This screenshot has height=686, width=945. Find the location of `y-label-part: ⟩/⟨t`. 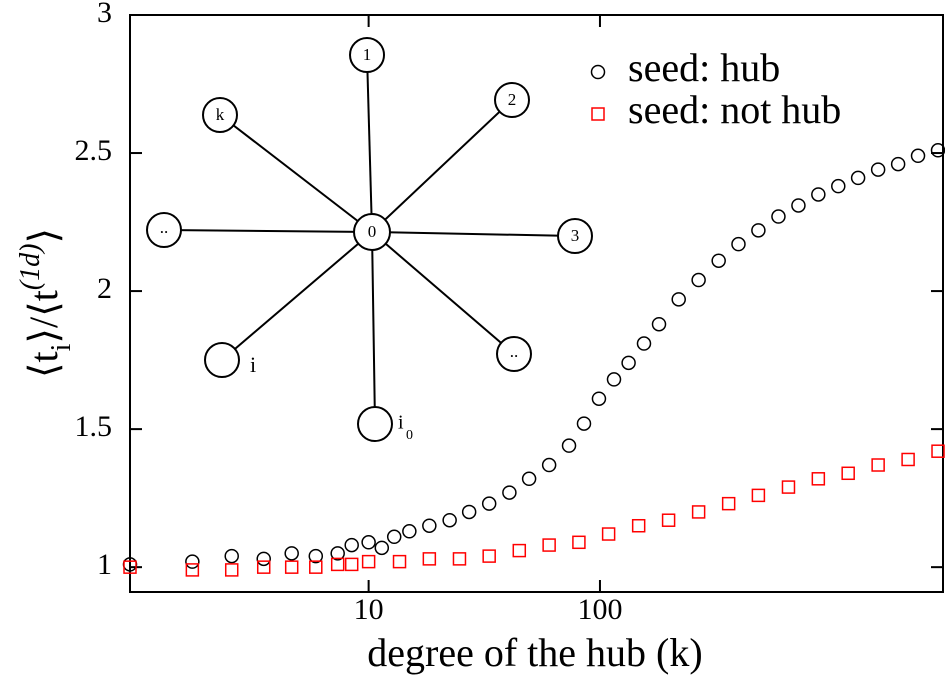

y-label-part: ⟩/⟨t is located at coordinates (43, 316).